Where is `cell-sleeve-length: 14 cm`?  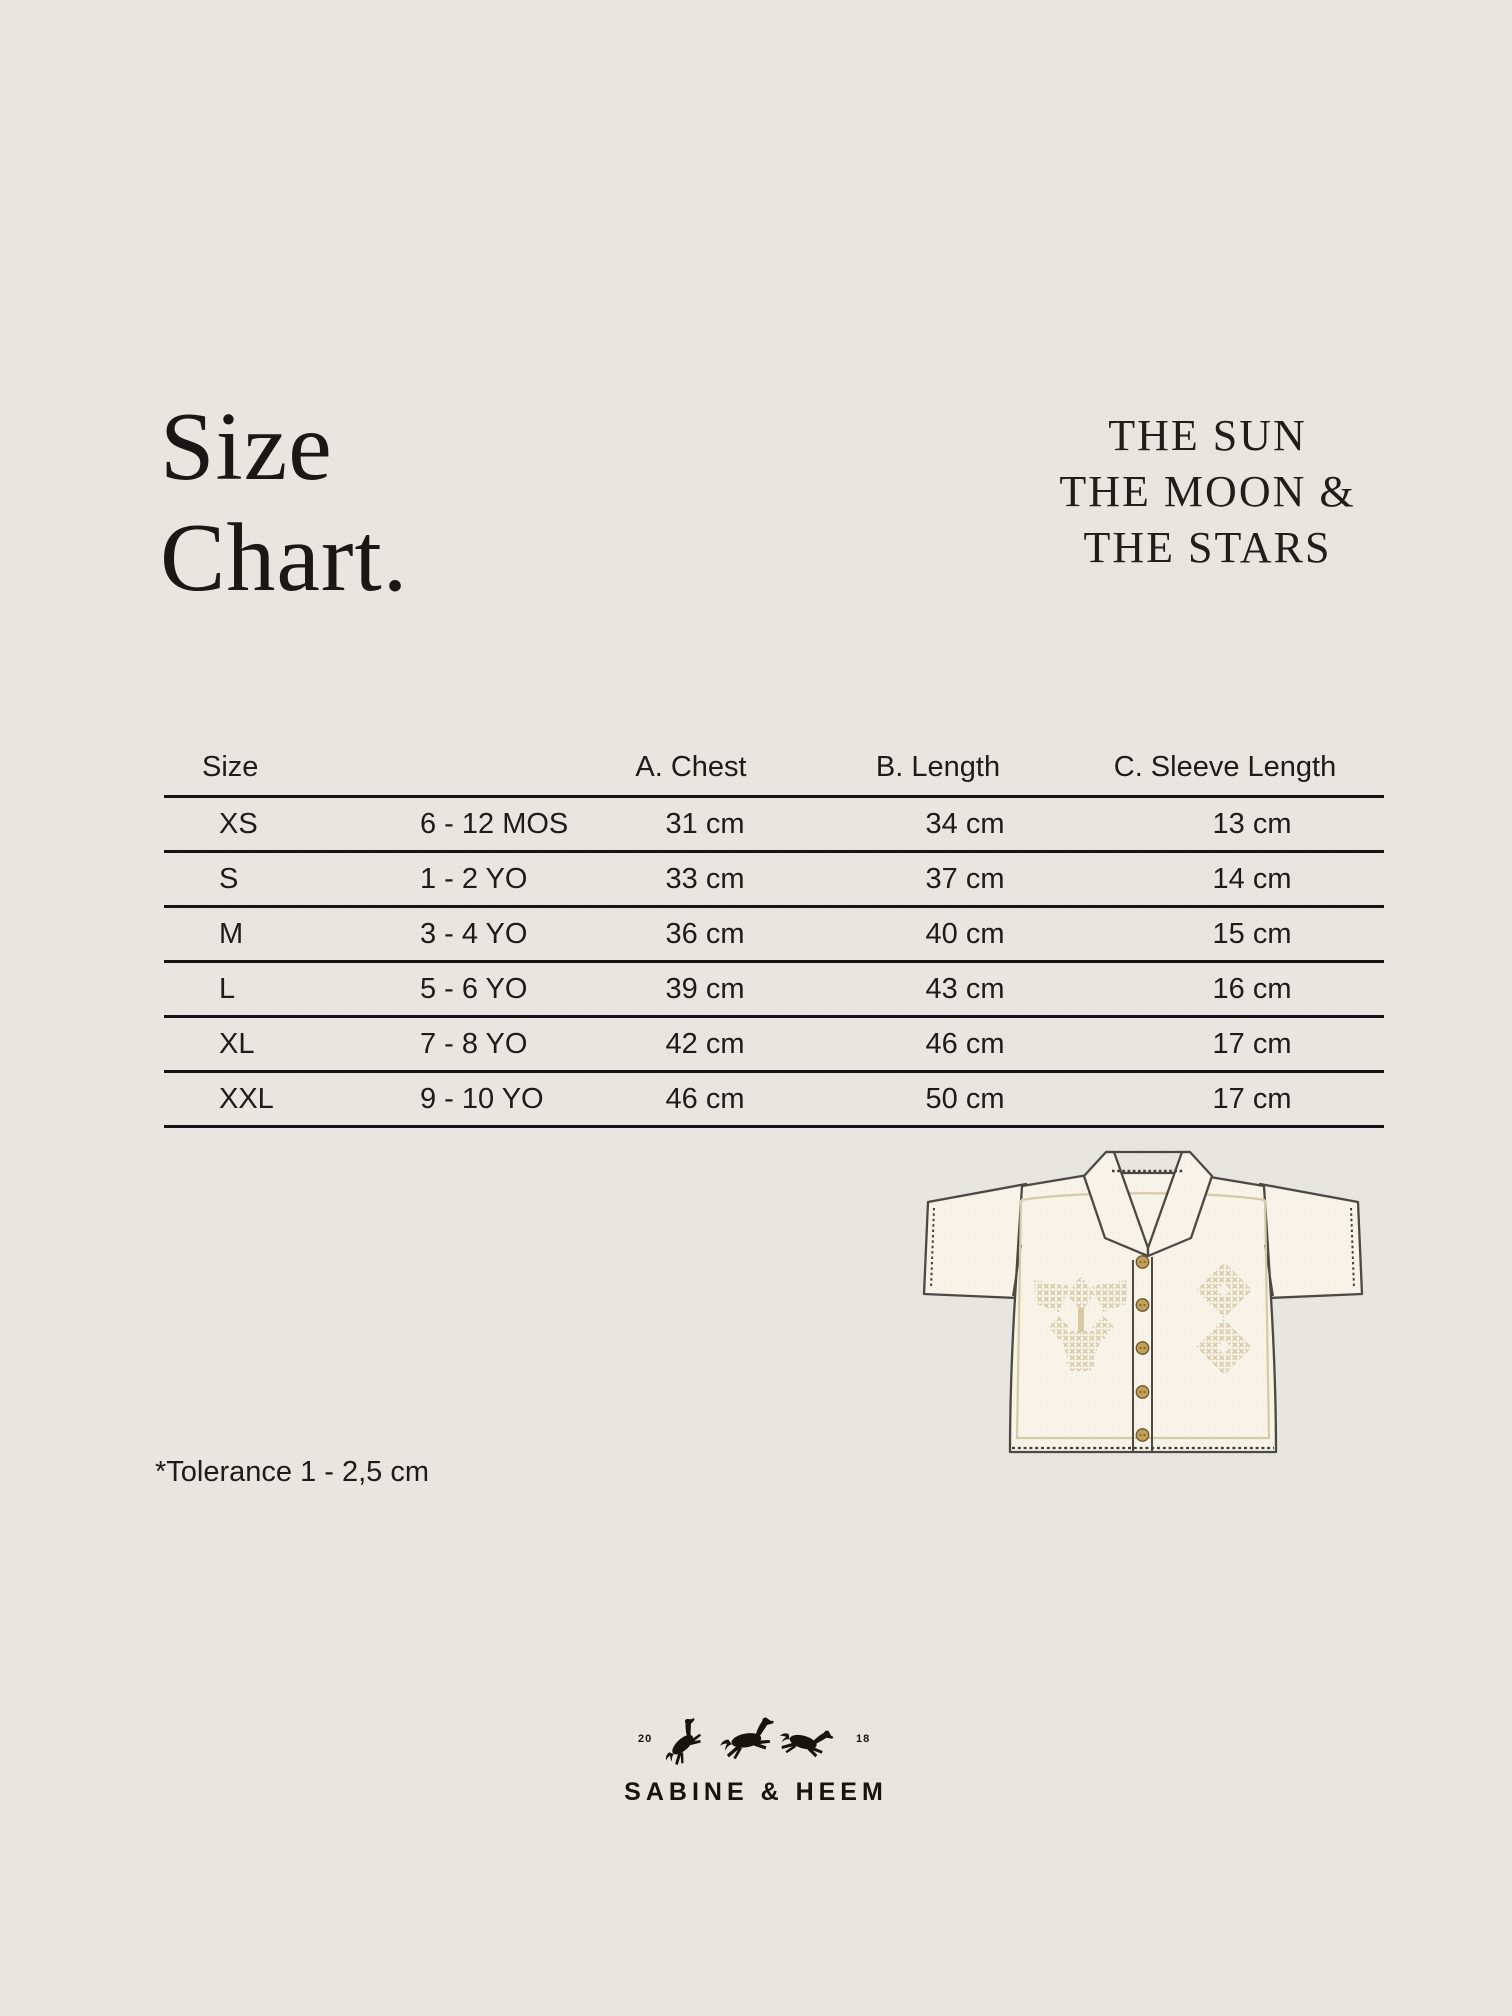 cell-sleeve-length: 14 cm is located at coordinates (1252, 878).